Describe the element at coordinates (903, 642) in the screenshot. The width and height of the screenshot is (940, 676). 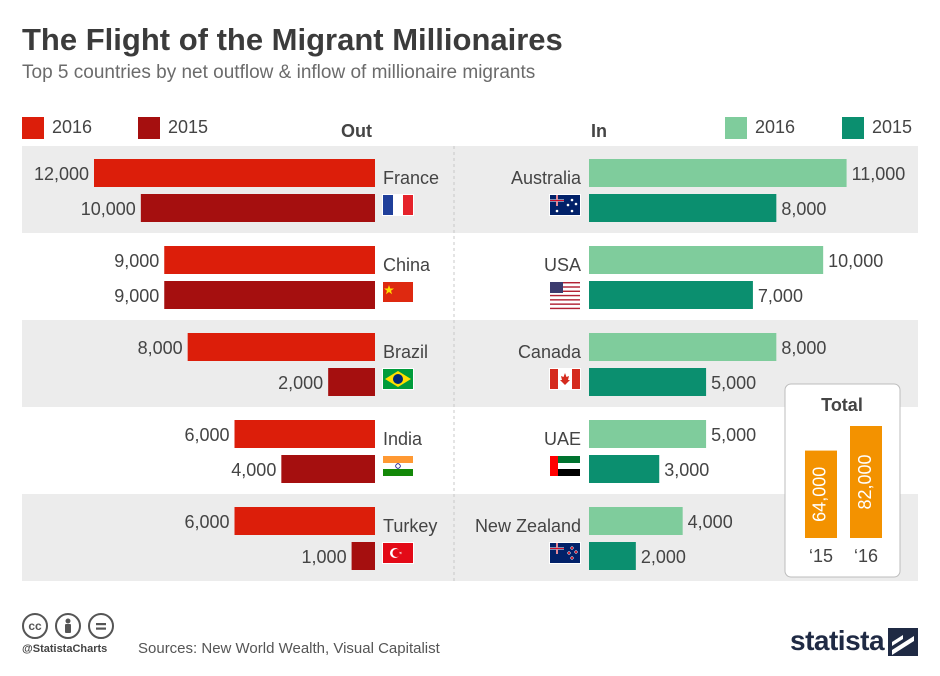
I see `statista-logo-icon` at that location.